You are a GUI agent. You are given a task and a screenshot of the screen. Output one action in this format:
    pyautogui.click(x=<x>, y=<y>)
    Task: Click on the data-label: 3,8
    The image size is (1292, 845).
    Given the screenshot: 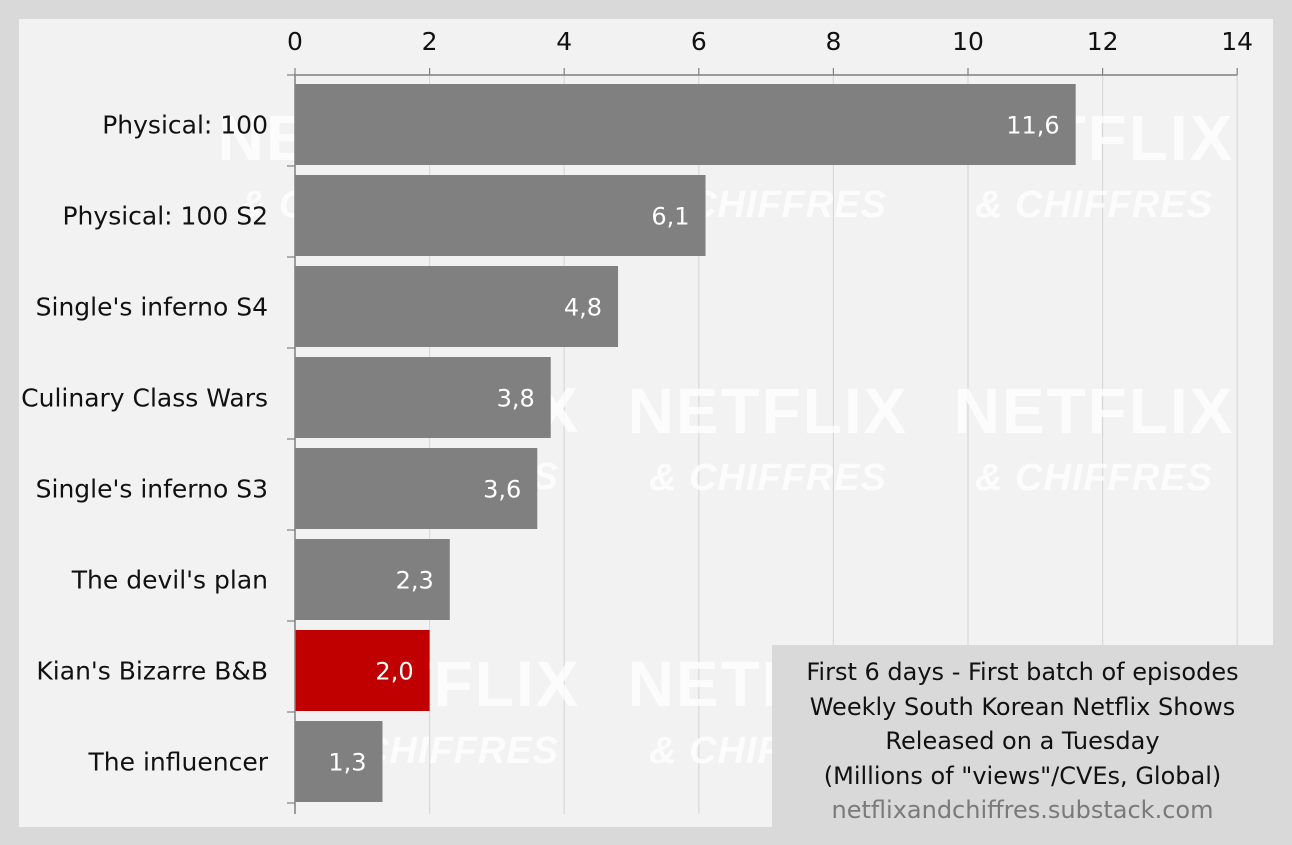 What is the action you would take?
    pyautogui.click(x=516, y=399)
    